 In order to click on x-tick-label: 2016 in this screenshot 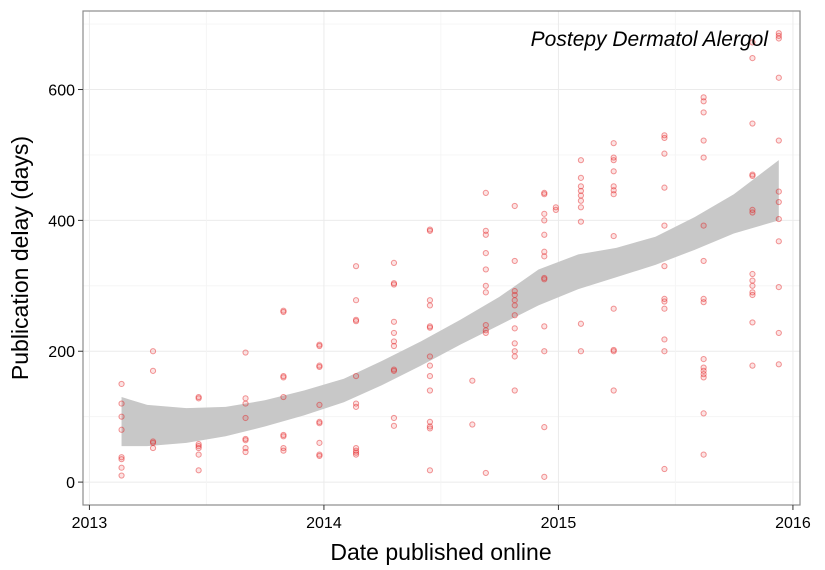, I will do `click(793, 523)`.